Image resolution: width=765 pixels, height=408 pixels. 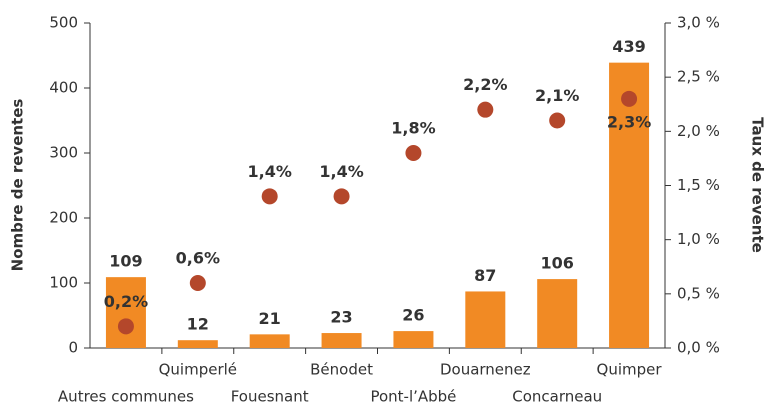 I want to click on bar-label: 439, so click(x=628, y=46).